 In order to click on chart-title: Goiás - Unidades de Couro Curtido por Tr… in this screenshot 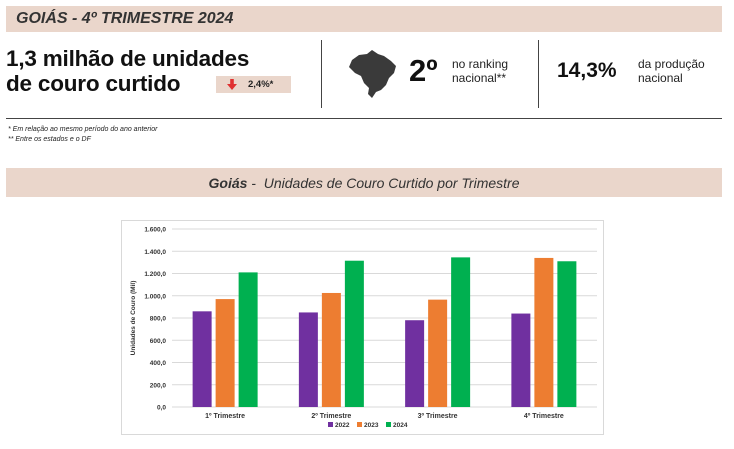, I will do `click(364, 183)`.